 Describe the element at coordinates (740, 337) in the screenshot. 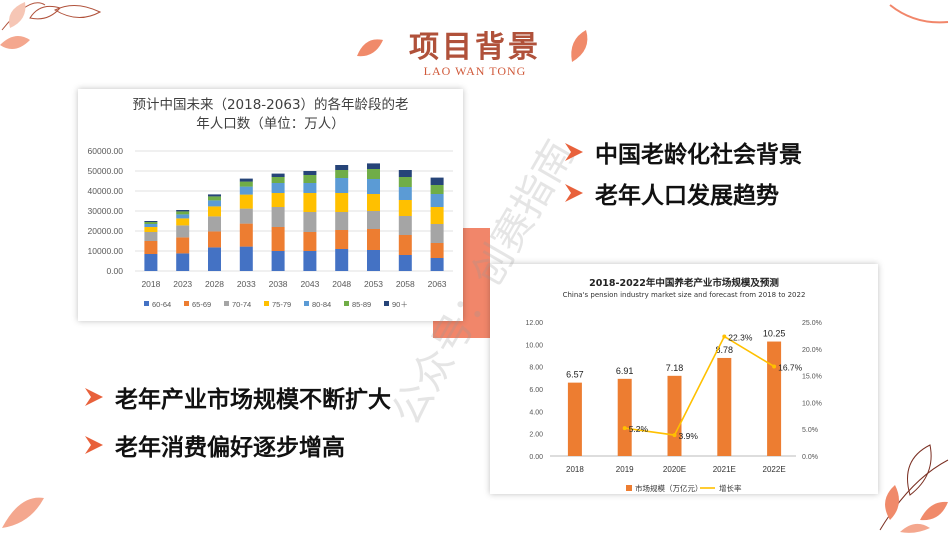

I see `line-data-label: 22.3%` at that location.